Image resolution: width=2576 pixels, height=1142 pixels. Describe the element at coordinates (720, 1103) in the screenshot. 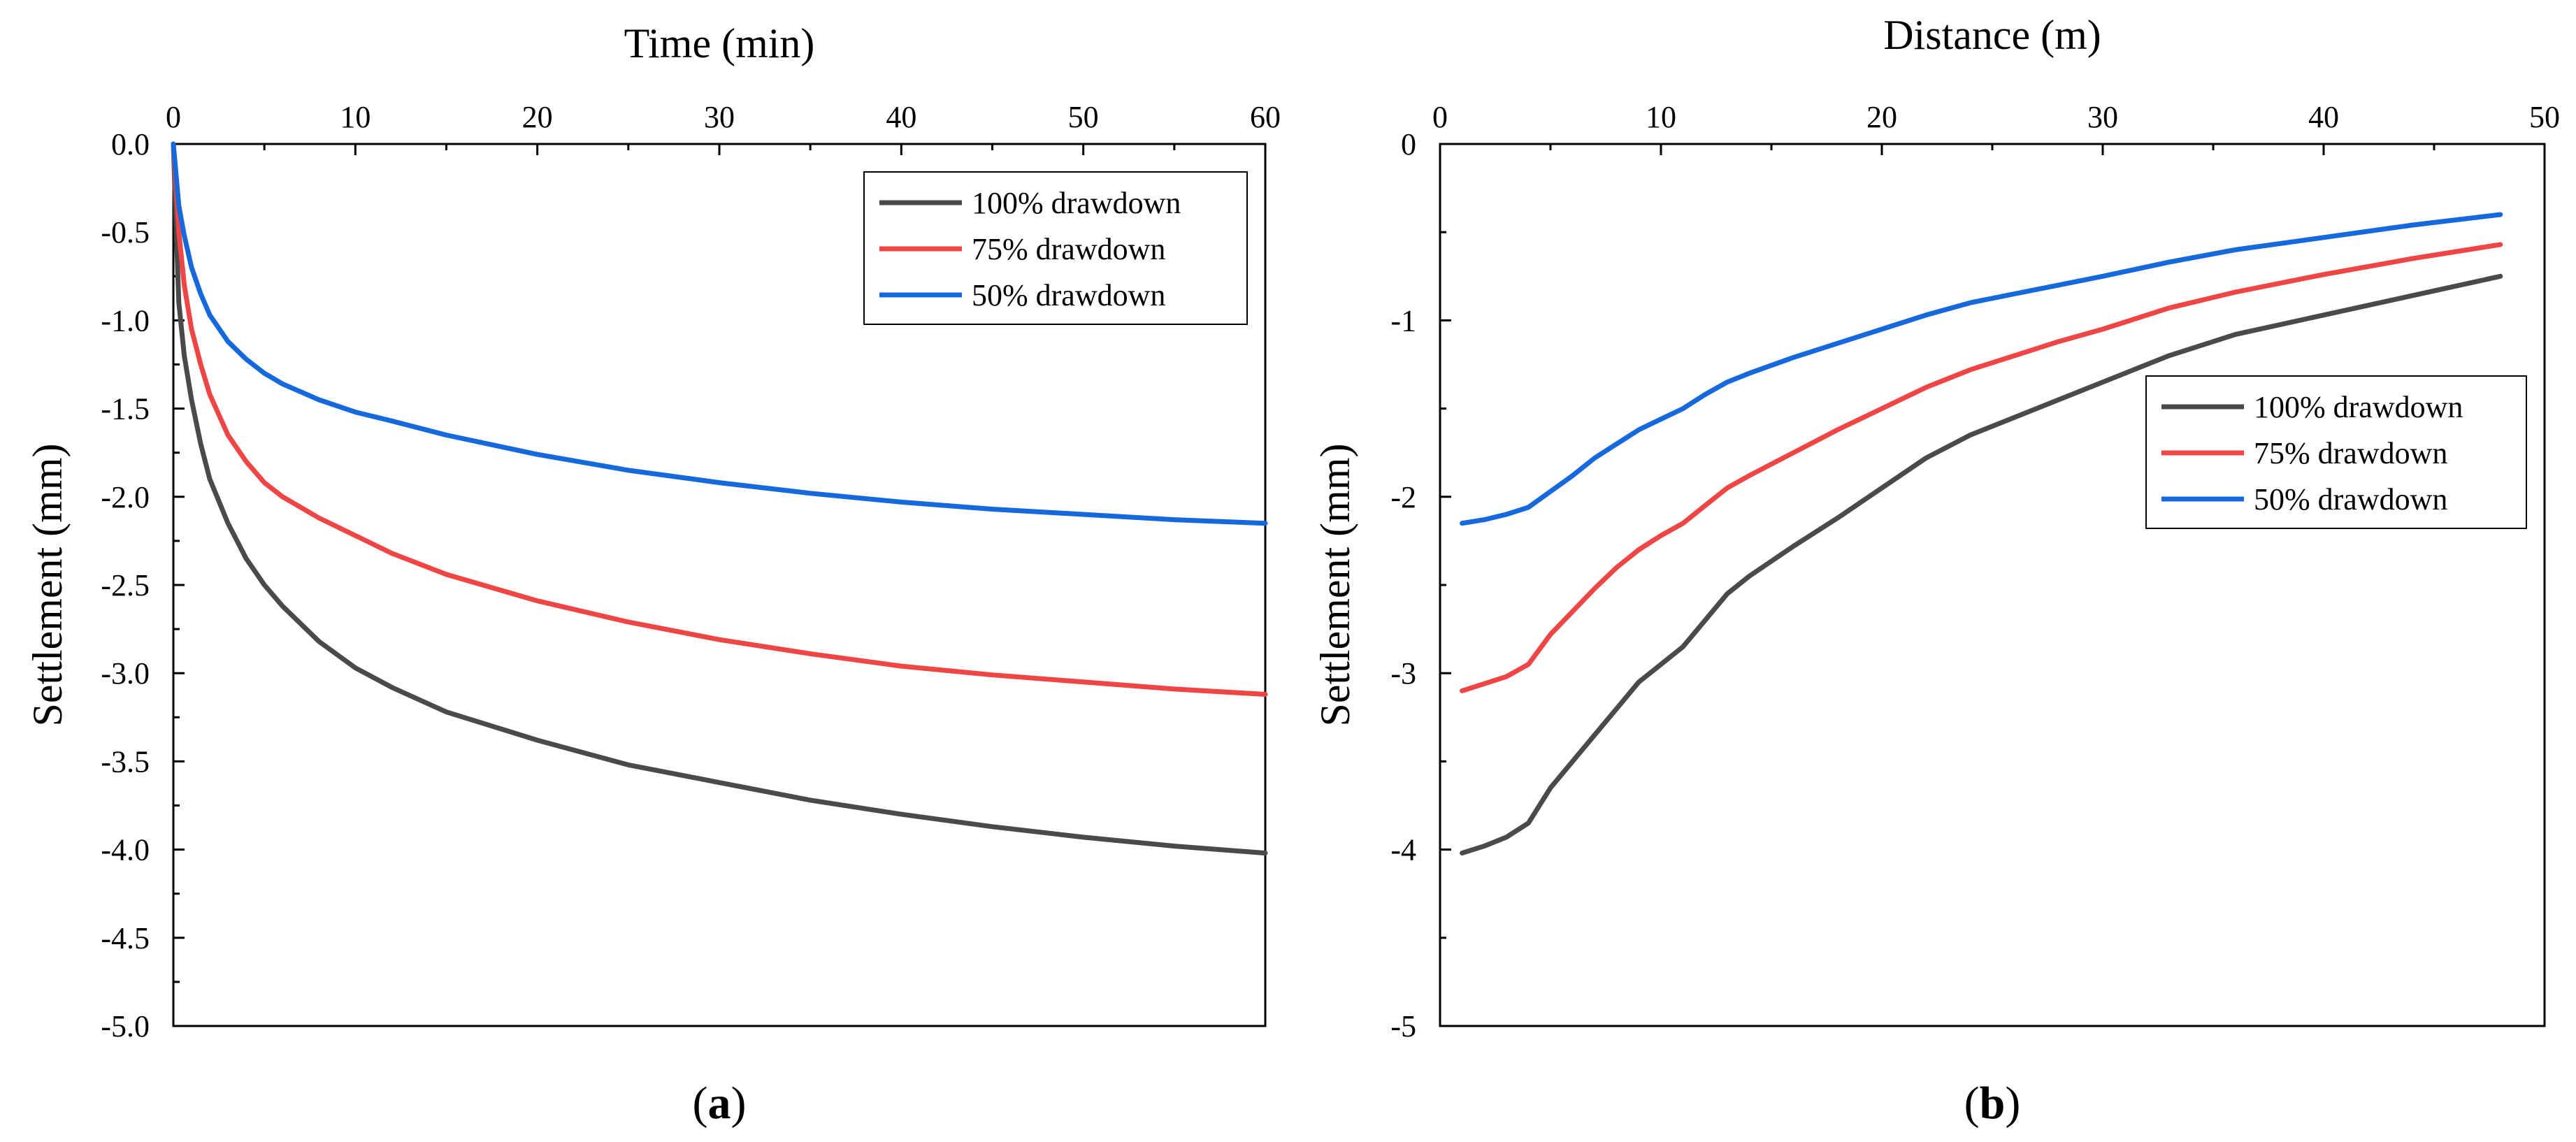

I see `panel-label: (a)` at that location.